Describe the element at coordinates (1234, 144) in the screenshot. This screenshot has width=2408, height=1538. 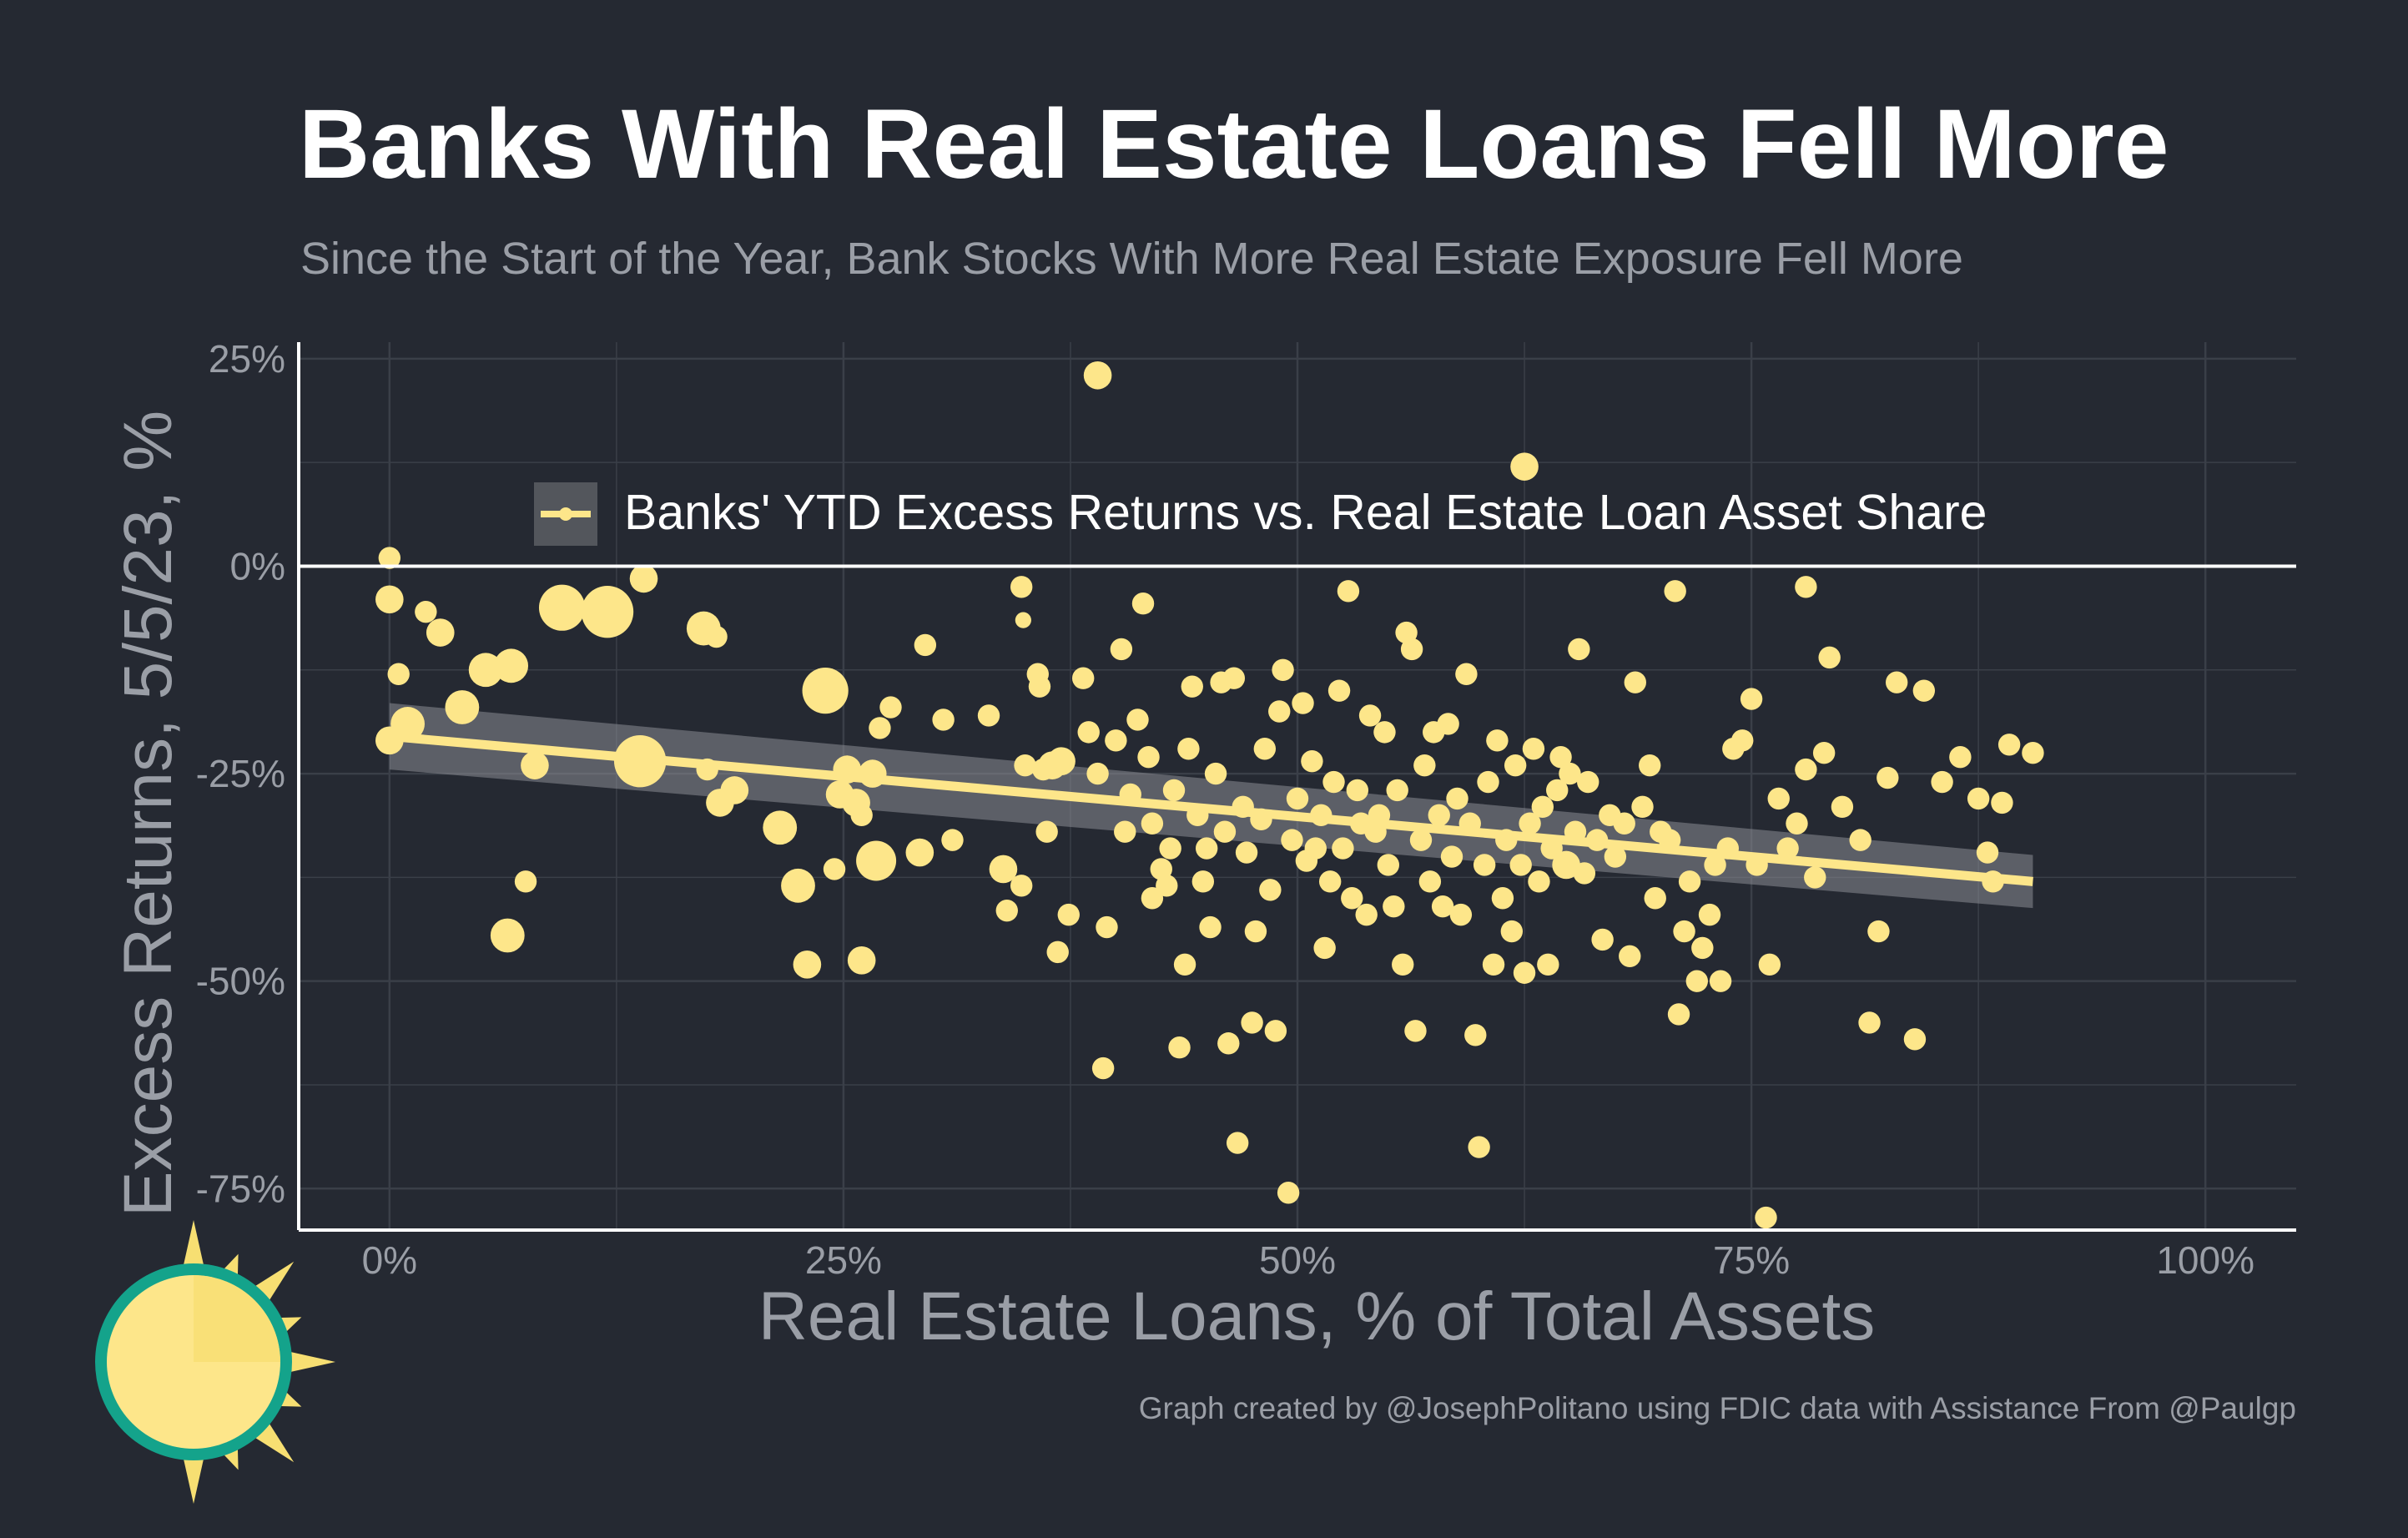
I see `chart-title: Banks With Real Estate Loans Fell More` at that location.